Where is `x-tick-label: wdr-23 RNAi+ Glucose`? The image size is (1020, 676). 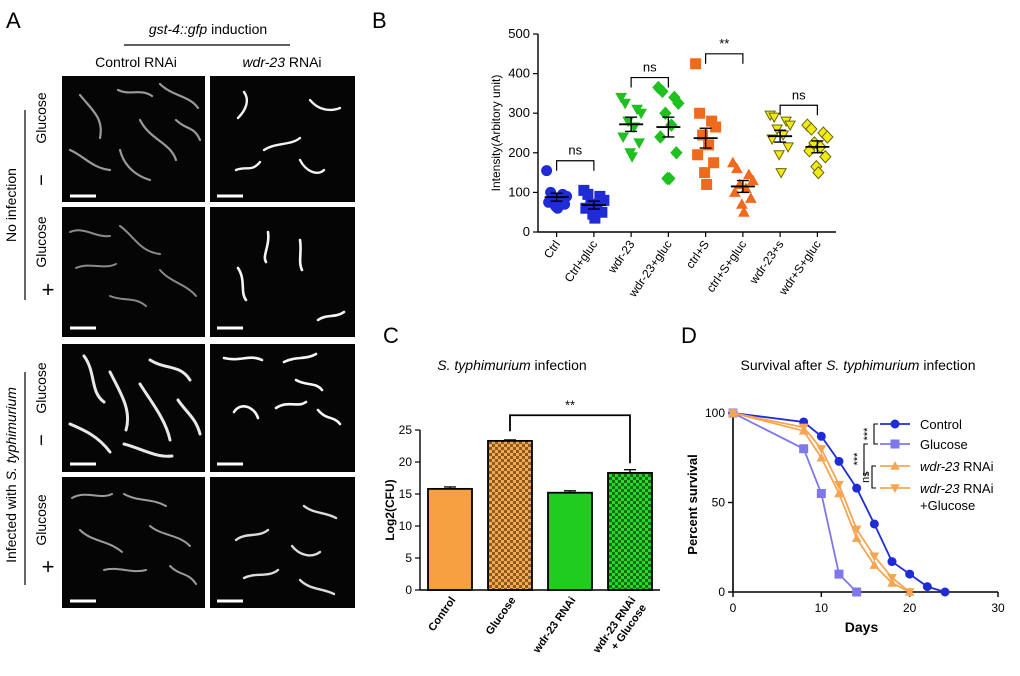
x-tick-label: wdr-23 RNAi+ Glucose is located at coordinates (620, 629).